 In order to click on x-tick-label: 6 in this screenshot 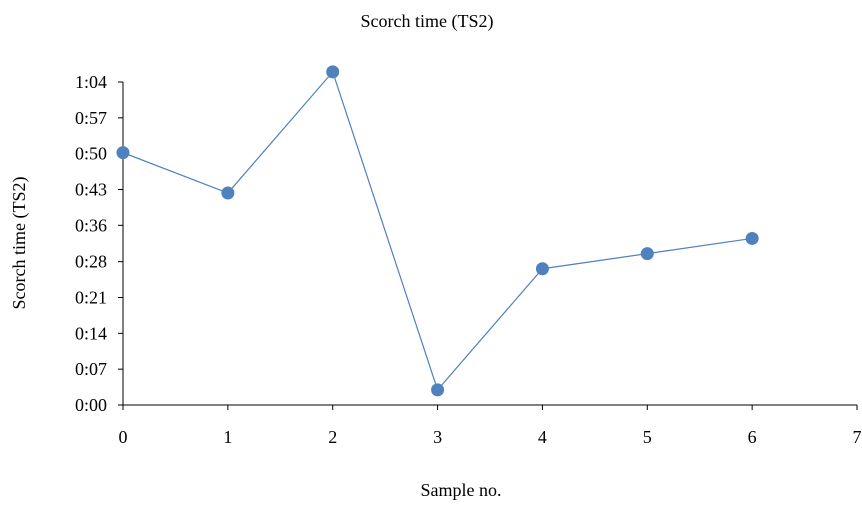, I will do `click(752, 437)`.